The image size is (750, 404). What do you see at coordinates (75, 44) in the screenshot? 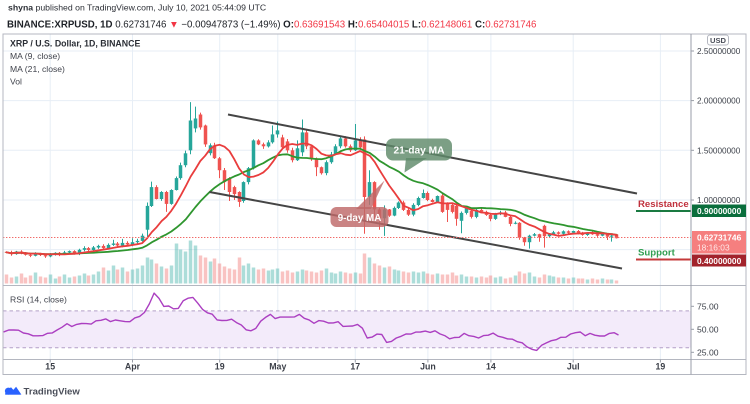
I see `svg-text: XRP / U.S. Dollar, 1D, BINANCE` at bounding box center [75, 44].